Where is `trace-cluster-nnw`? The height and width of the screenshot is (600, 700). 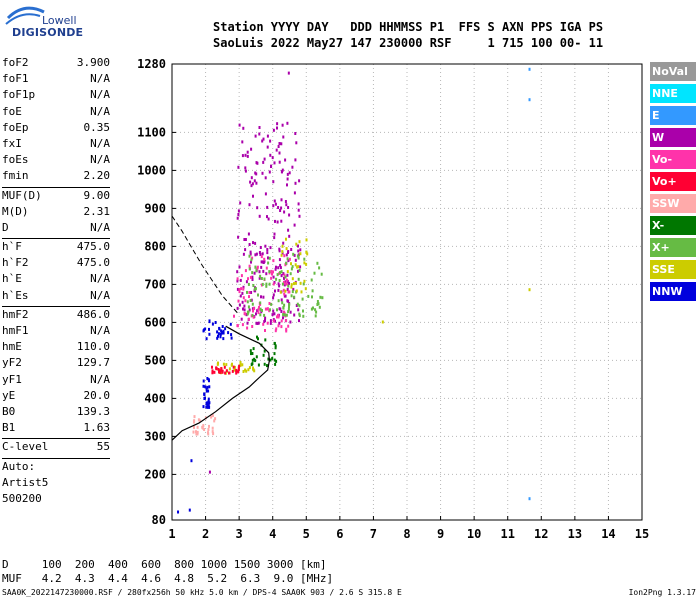
trace-cluster-nnw is located at coordinates (217, 330).